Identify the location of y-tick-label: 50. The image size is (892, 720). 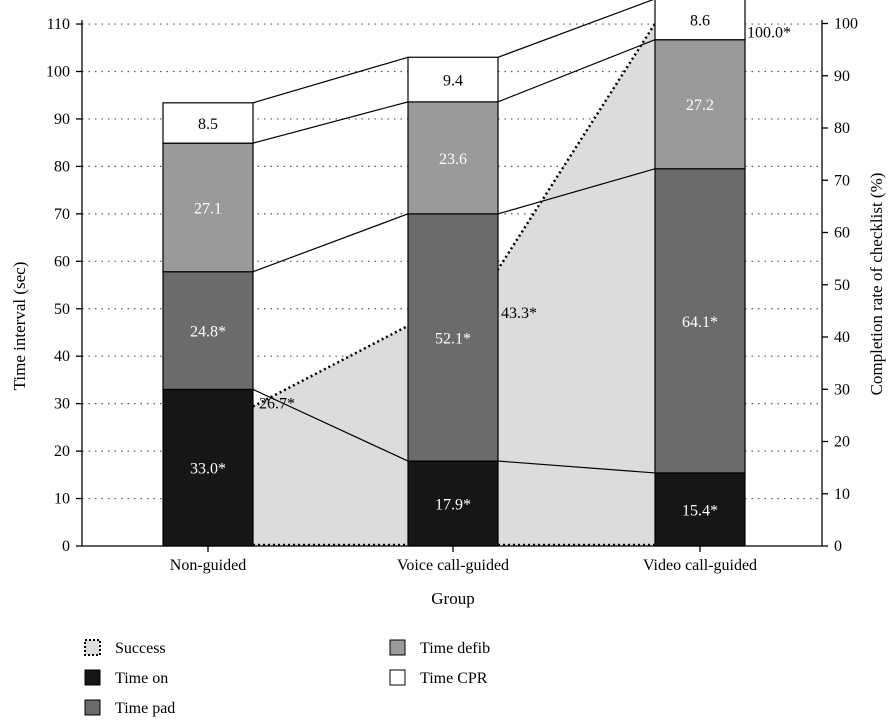
(62, 309).